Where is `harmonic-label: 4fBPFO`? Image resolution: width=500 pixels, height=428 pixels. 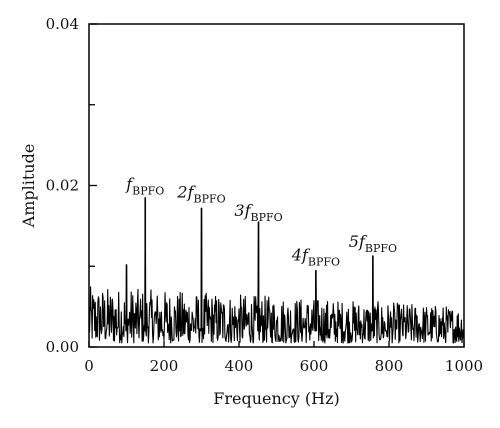 harmonic-label: 4fBPFO is located at coordinates (315, 257).